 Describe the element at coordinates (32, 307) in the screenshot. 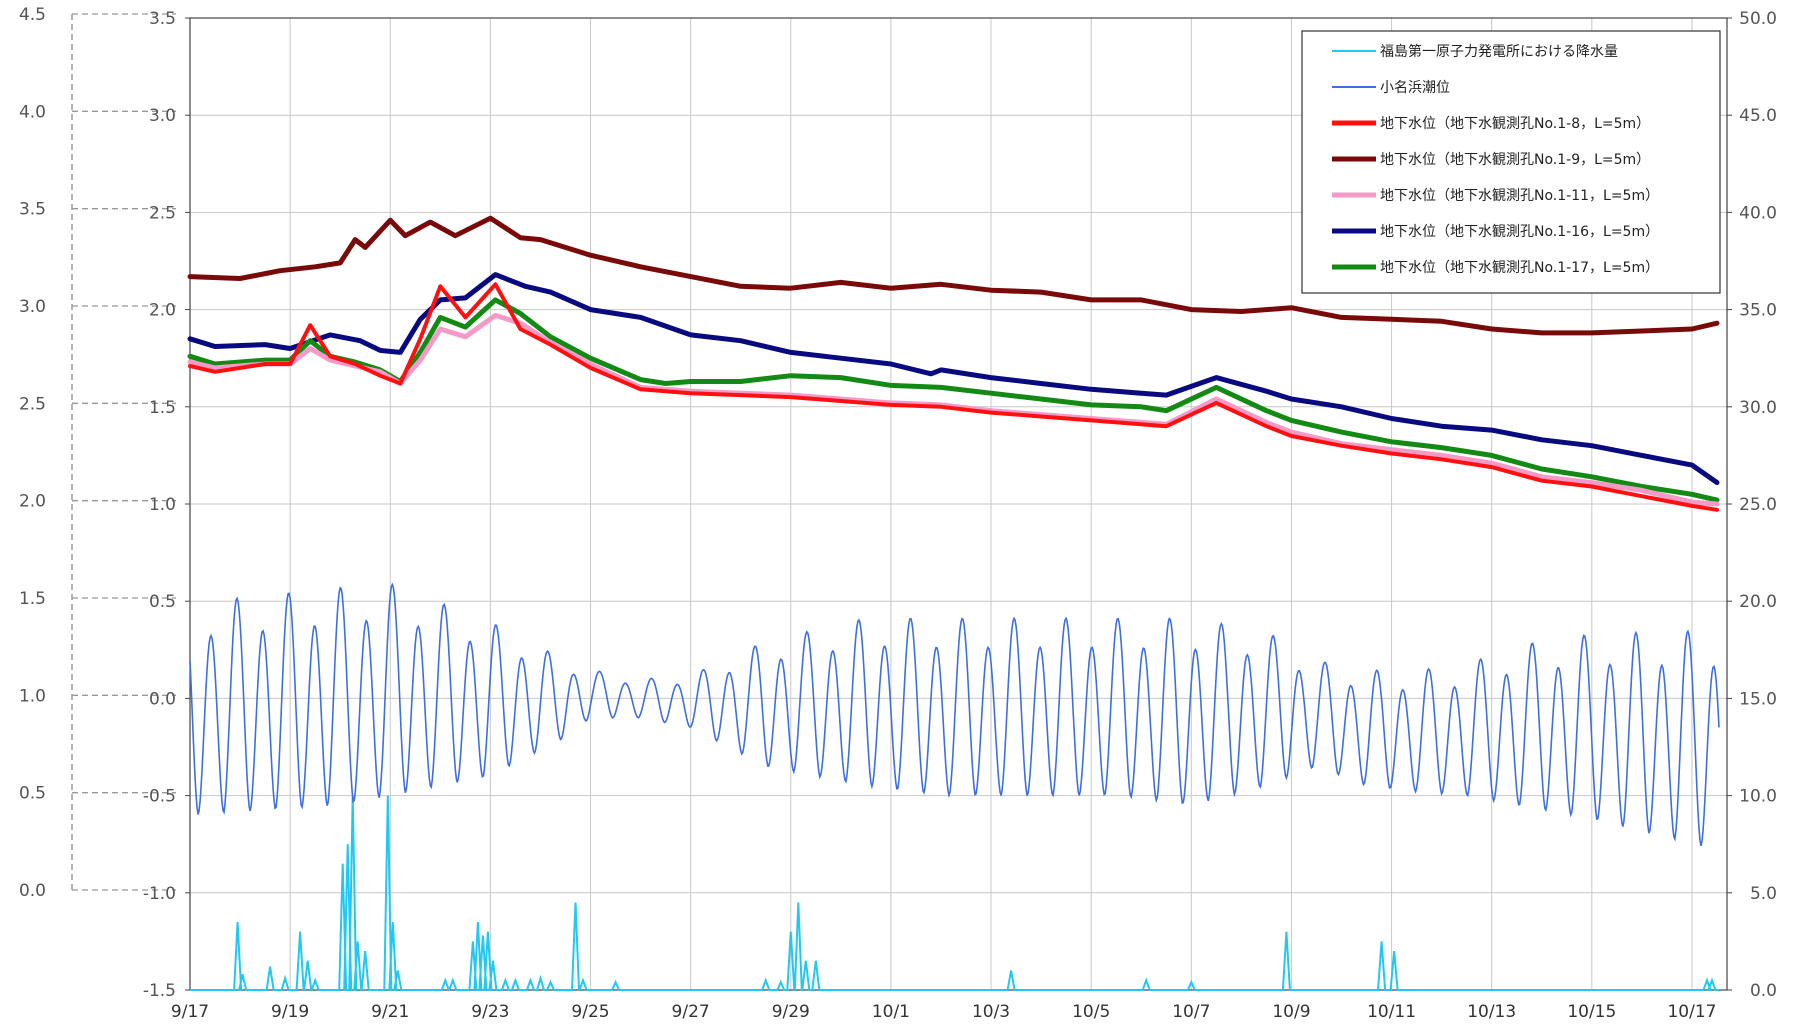

I see `outer-left-tick-label: 3.0` at that location.